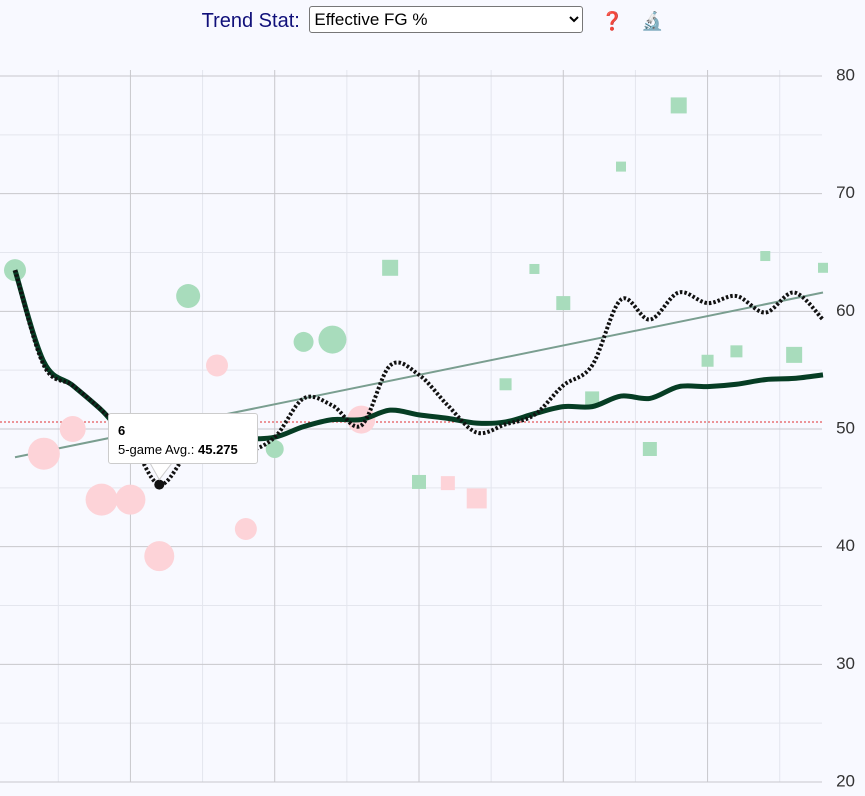 The image size is (865, 796). What do you see at coordinates (446, 19) in the screenshot?
I see `stat-select: Effective FG %` at bounding box center [446, 19].